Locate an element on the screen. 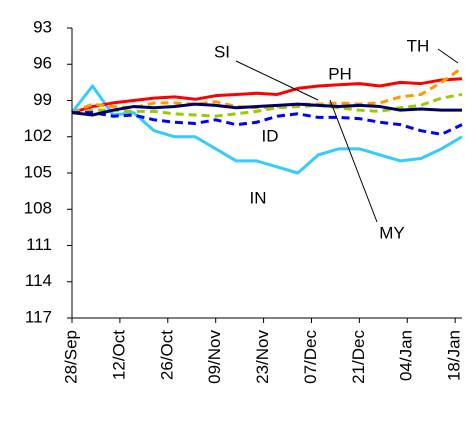 The image size is (465, 425). x-tick-label: 23/Nov is located at coordinates (262, 357).